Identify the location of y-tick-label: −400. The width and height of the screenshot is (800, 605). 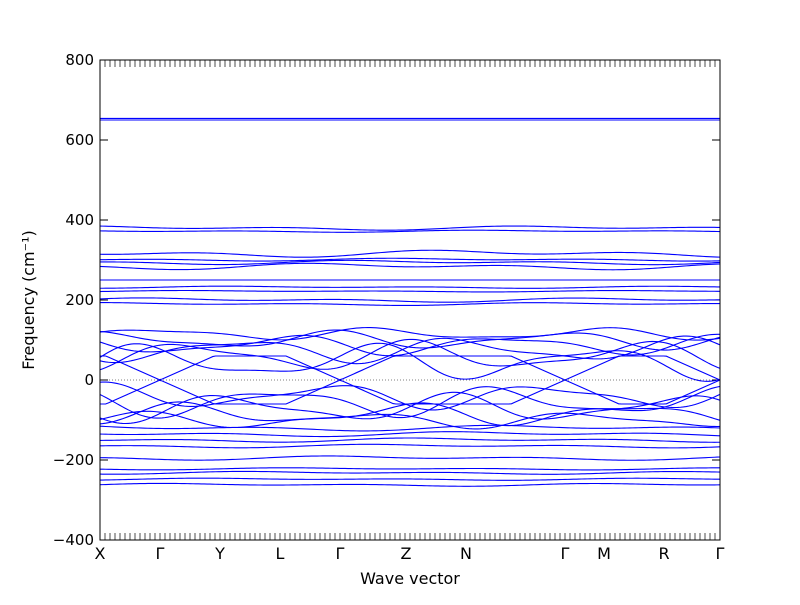
(73, 540).